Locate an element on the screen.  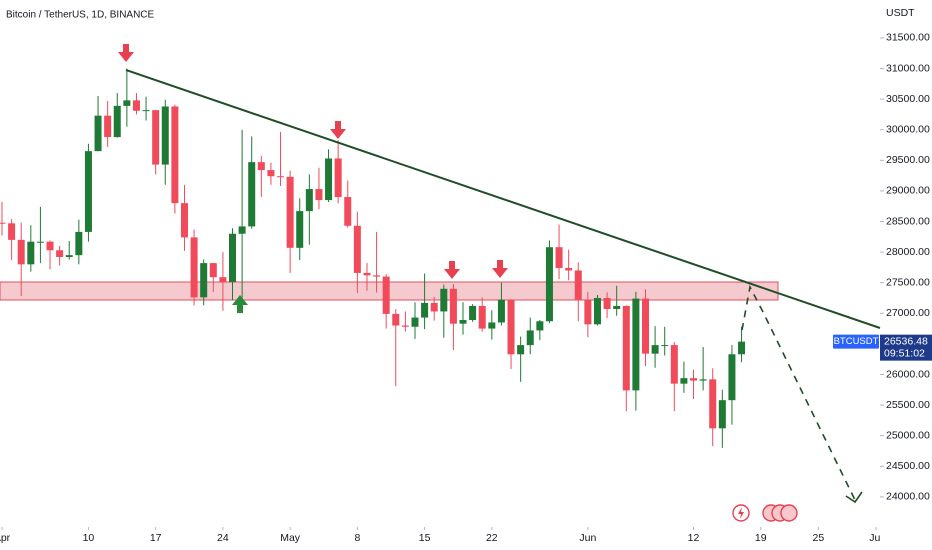
x-axis: Apr 10 17 24 May 8 15 22 Jun 12 19 25 Jul is located at coordinates (441, 535).